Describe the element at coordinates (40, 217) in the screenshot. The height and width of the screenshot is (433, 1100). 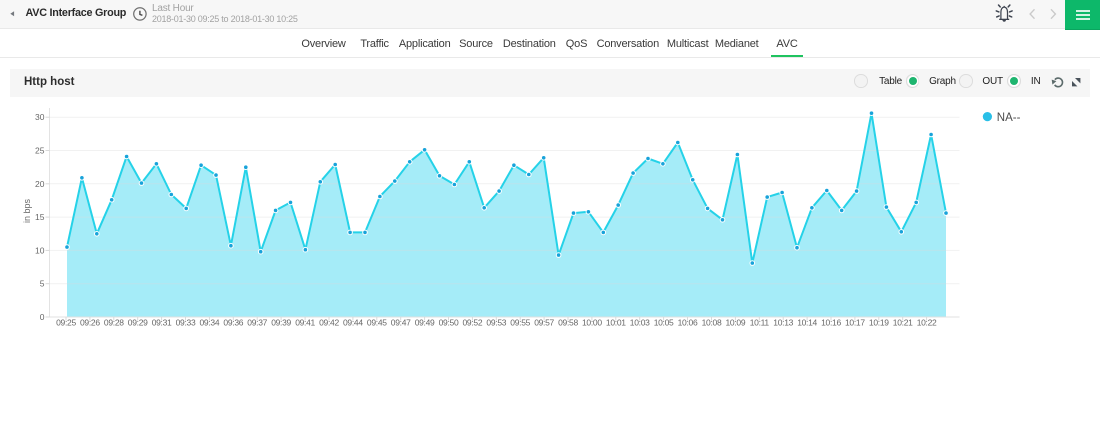
I see `svg-text: 15` at that location.